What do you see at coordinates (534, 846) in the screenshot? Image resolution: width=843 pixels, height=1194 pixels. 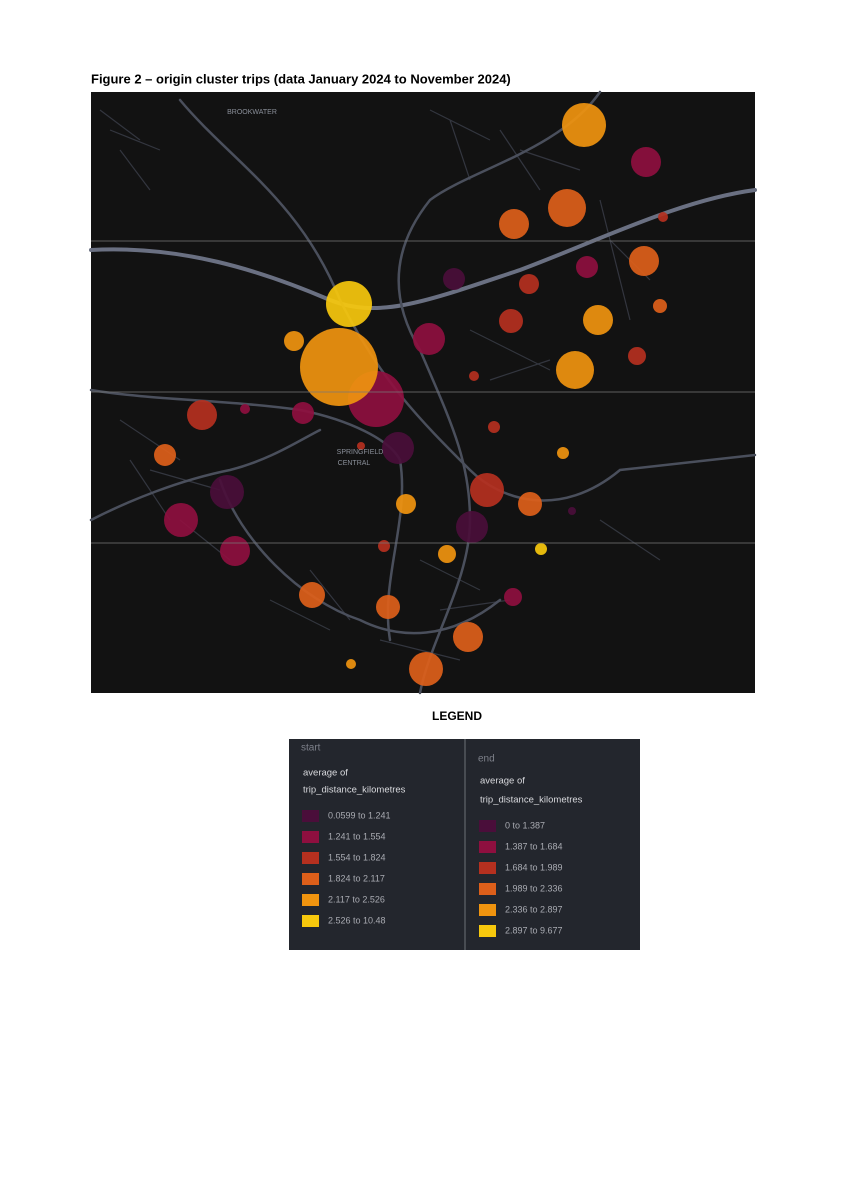 I see `legend-label: 1.387 to 1.684` at bounding box center [534, 846].